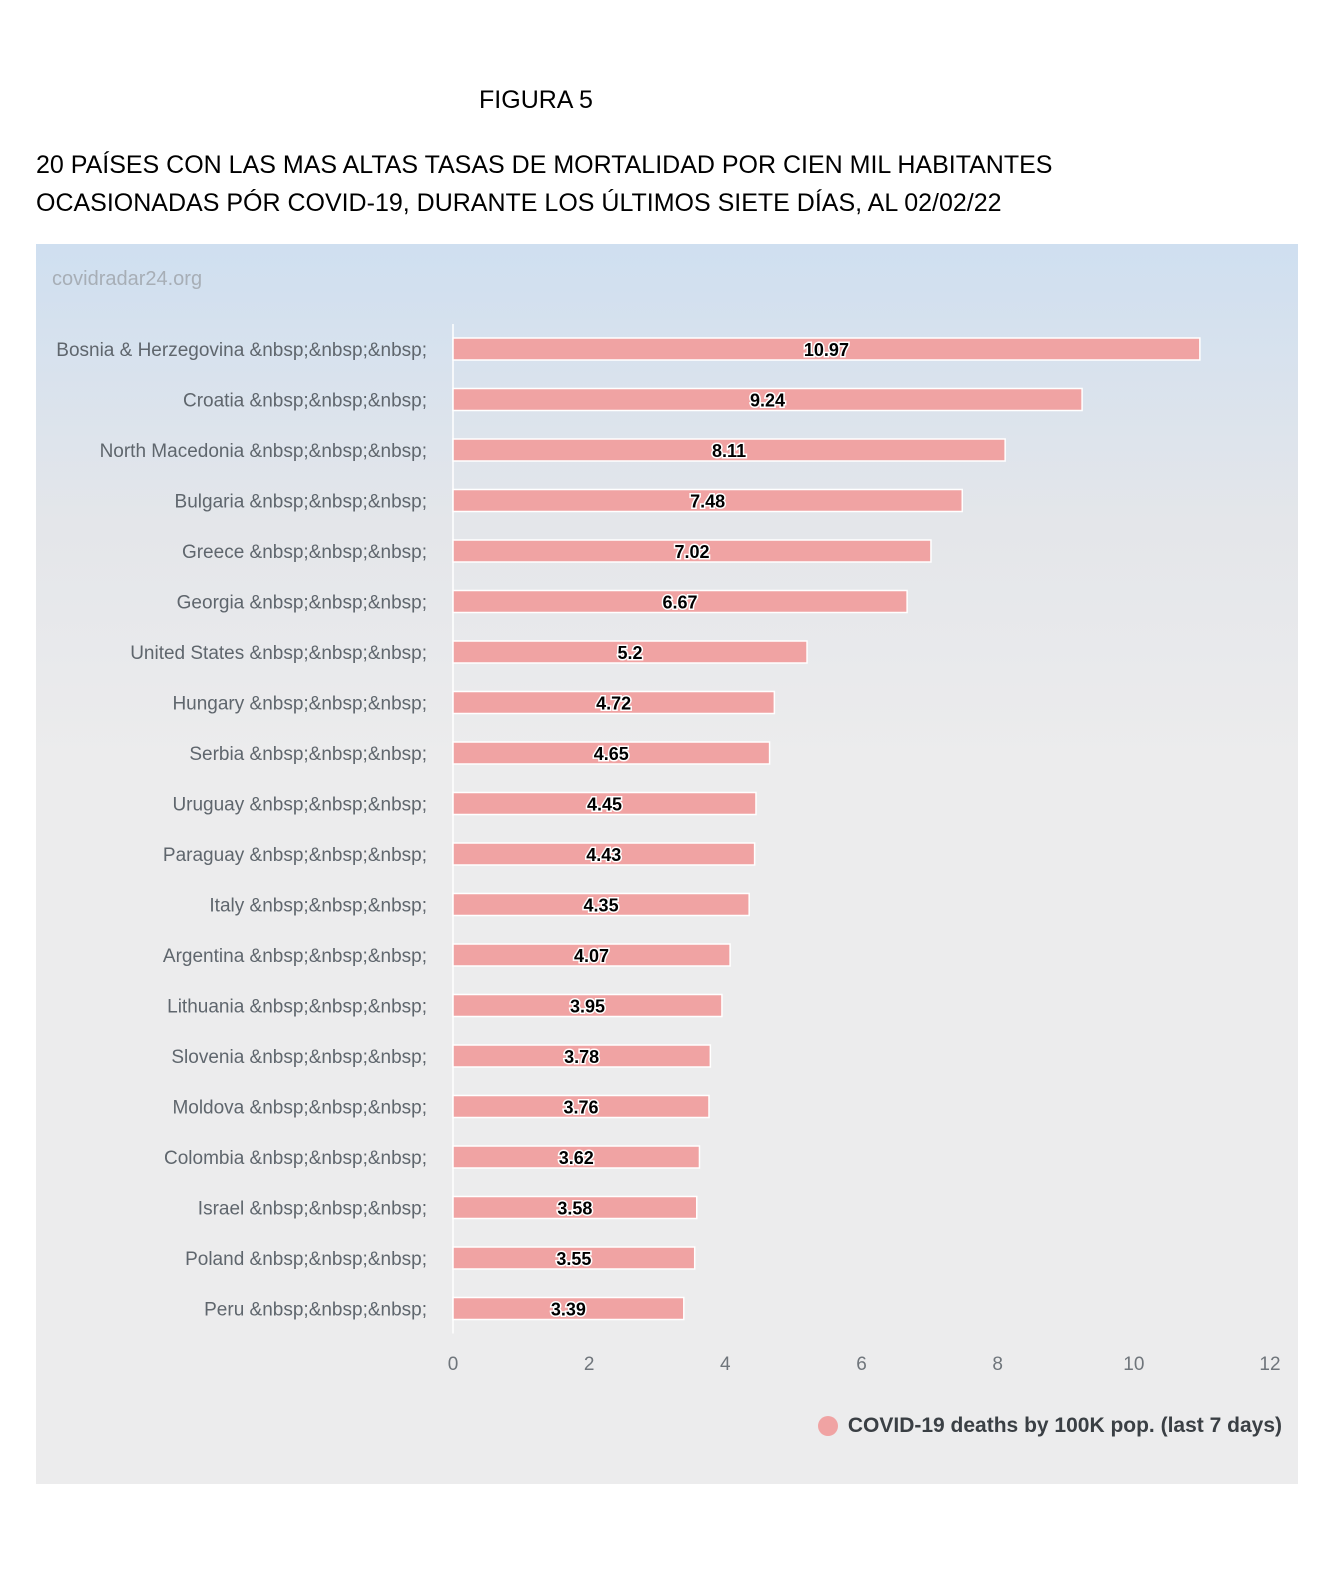 The height and width of the screenshot is (1582, 1334). What do you see at coordinates (827, 1426) in the screenshot?
I see `legend-marker` at bounding box center [827, 1426].